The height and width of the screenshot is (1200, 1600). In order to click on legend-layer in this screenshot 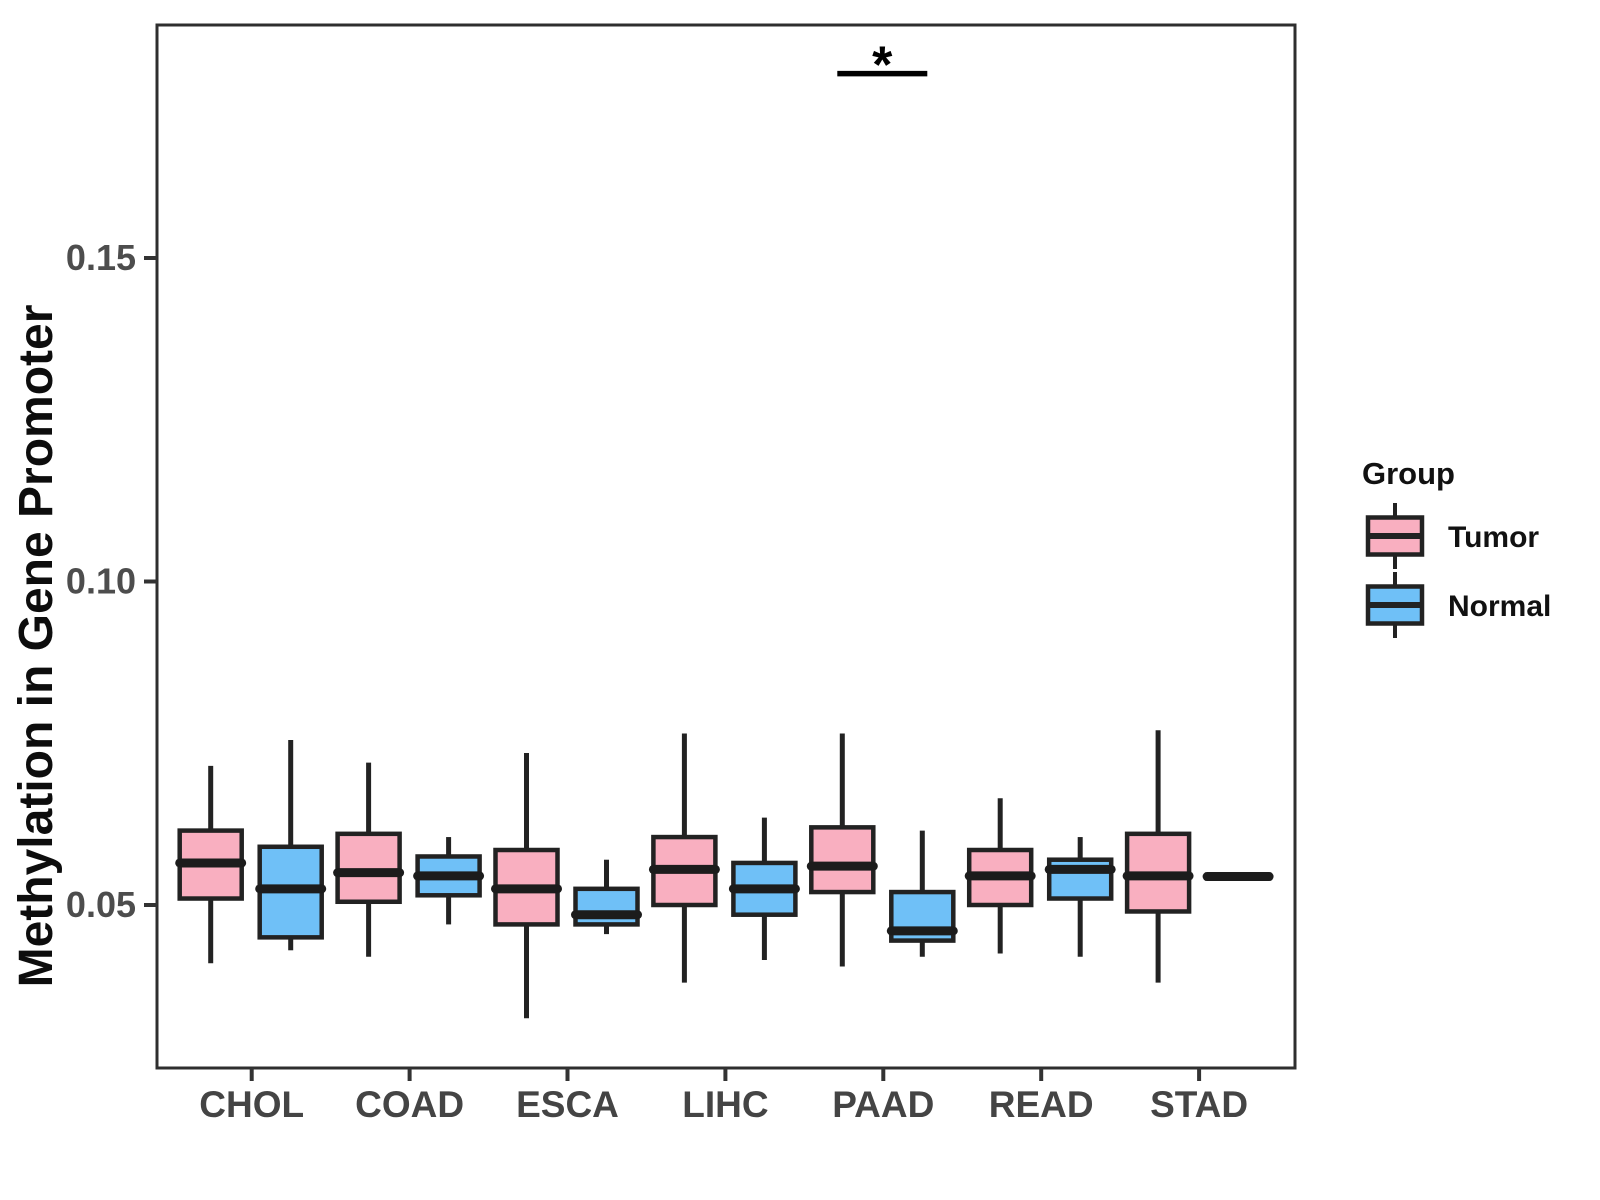, I will do `click(1395, 570)`.